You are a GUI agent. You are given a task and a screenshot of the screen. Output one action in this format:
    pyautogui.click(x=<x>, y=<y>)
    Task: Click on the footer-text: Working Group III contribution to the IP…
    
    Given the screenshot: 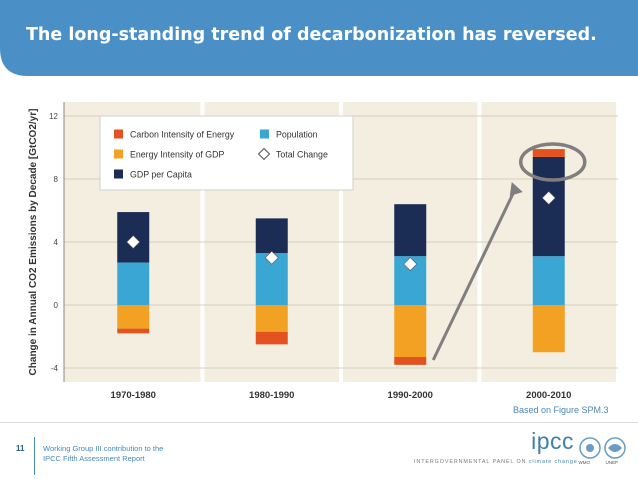 What is the action you would take?
    pyautogui.click(x=103, y=454)
    